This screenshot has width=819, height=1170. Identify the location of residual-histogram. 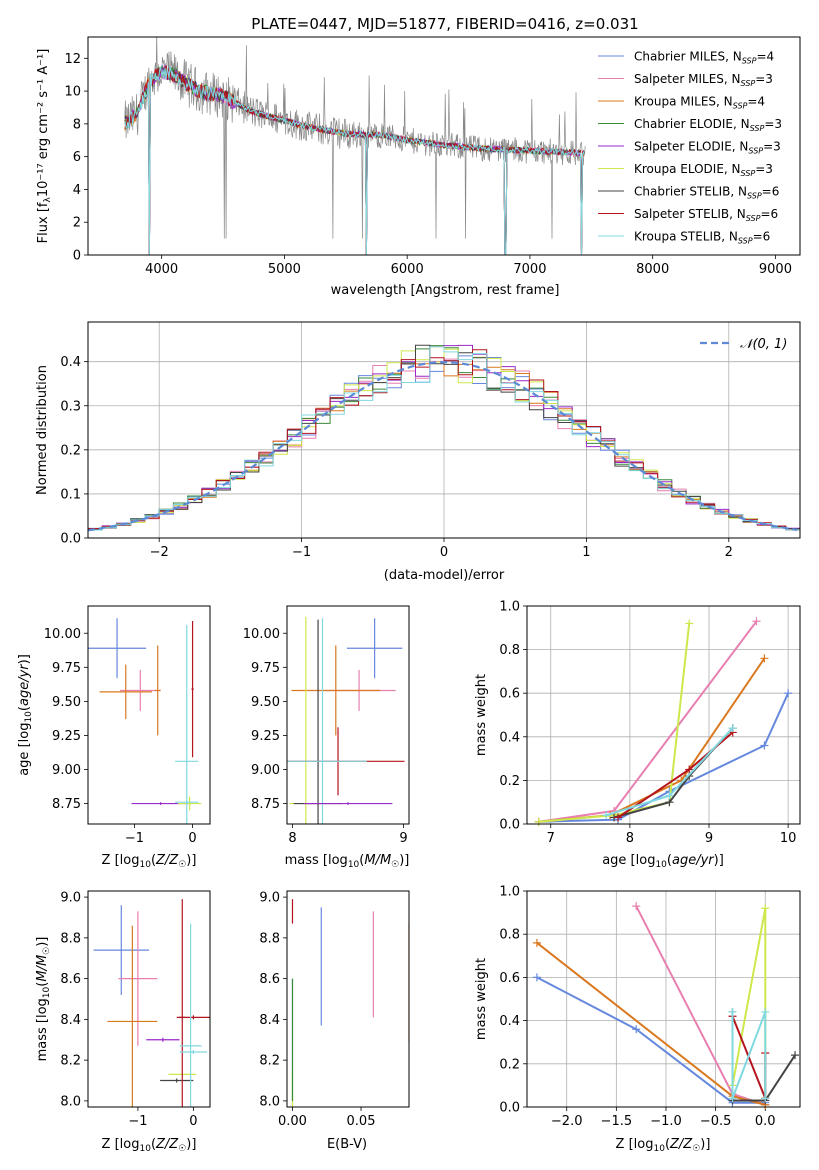
(444, 437).